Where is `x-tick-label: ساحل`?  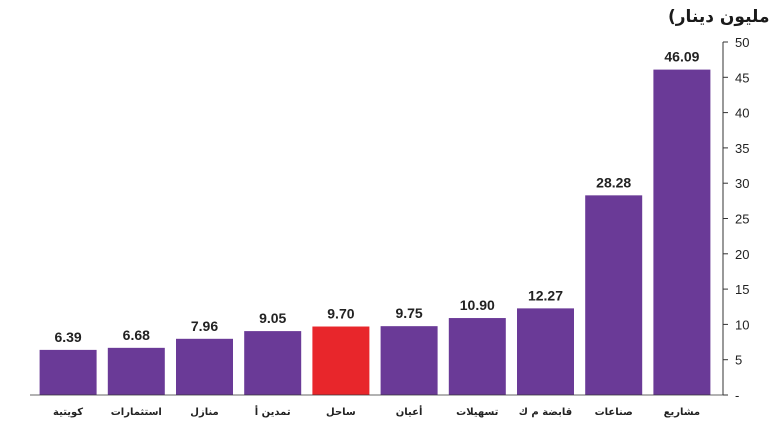
x-tick-label: ساحل is located at coordinates (341, 412).